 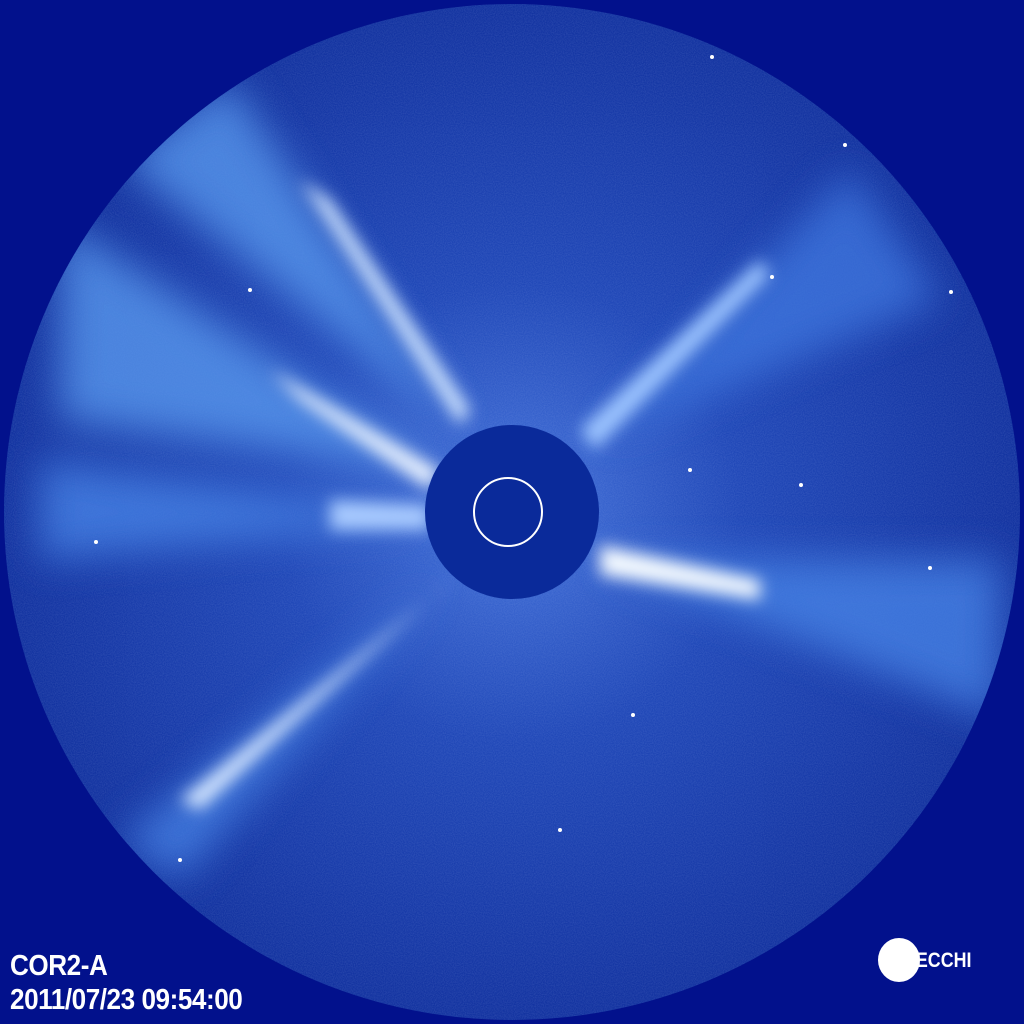 I want to click on sun-limb-circle, so click(x=508, y=512).